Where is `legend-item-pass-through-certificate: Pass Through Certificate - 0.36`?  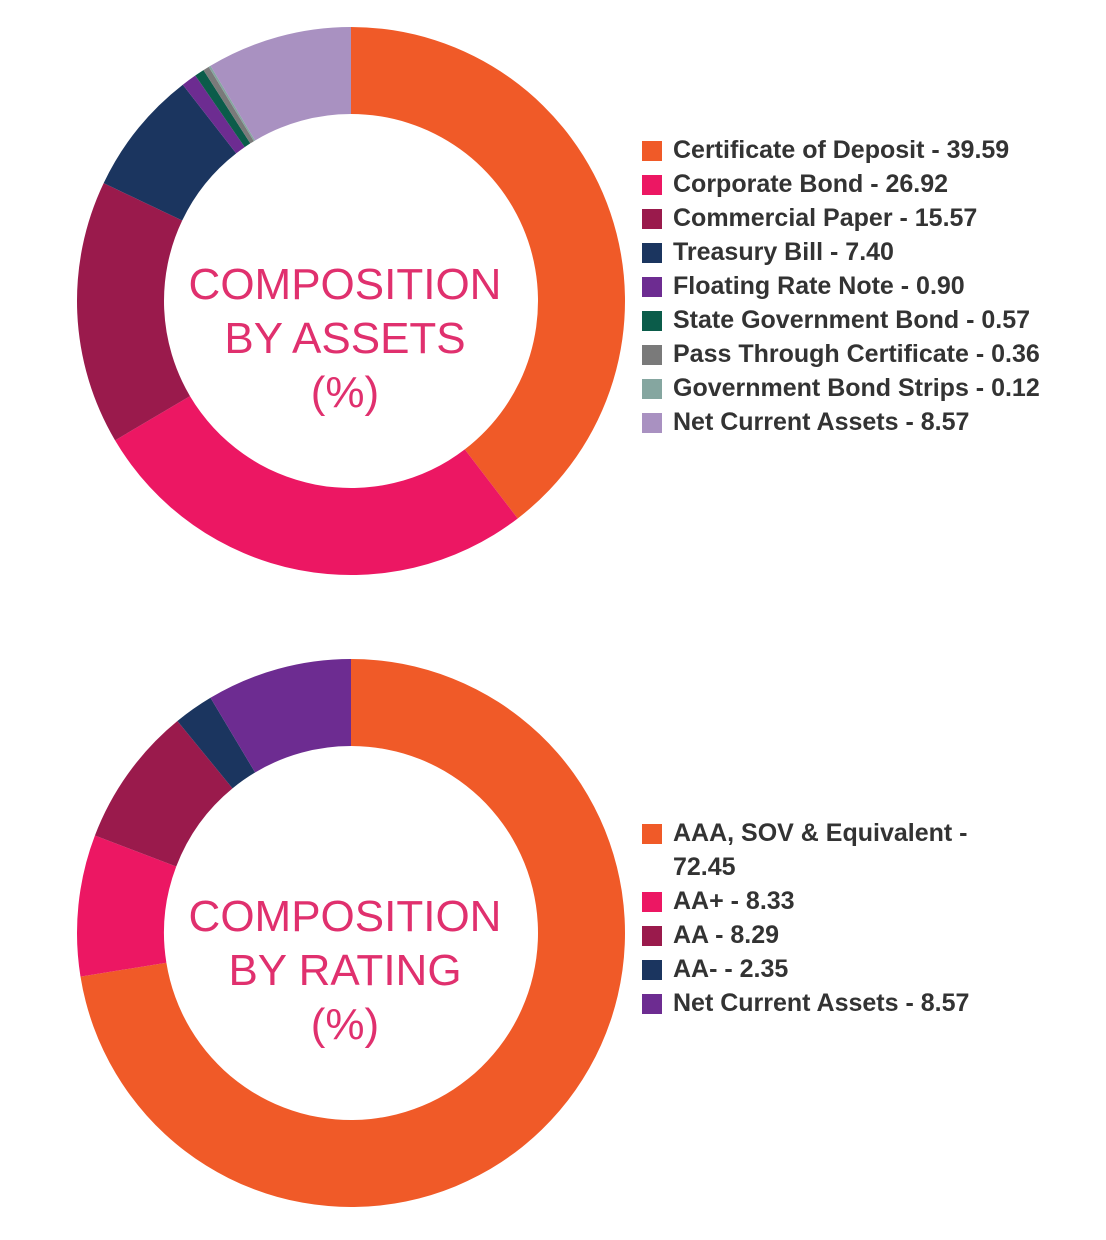
legend-item-pass-through-certificate: Pass Through Certificate - 0.36 is located at coordinates (862, 354).